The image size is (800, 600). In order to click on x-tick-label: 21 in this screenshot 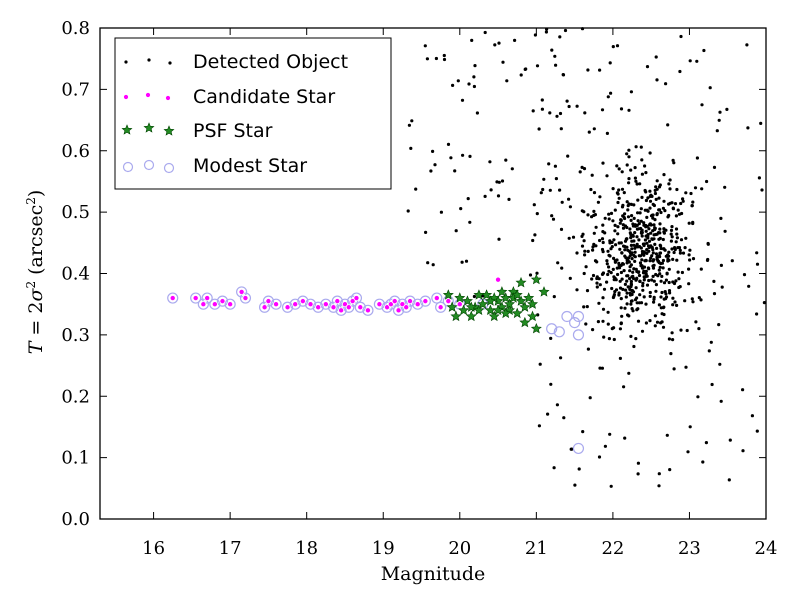, I will do `click(536, 548)`.